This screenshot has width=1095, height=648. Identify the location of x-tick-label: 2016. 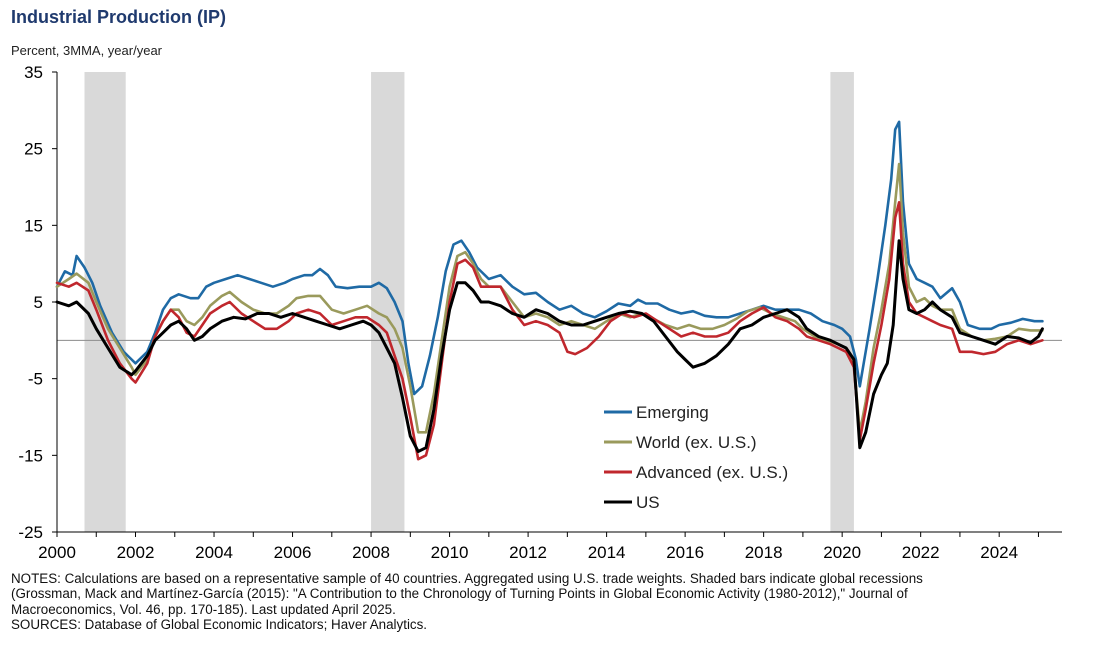
(685, 552).